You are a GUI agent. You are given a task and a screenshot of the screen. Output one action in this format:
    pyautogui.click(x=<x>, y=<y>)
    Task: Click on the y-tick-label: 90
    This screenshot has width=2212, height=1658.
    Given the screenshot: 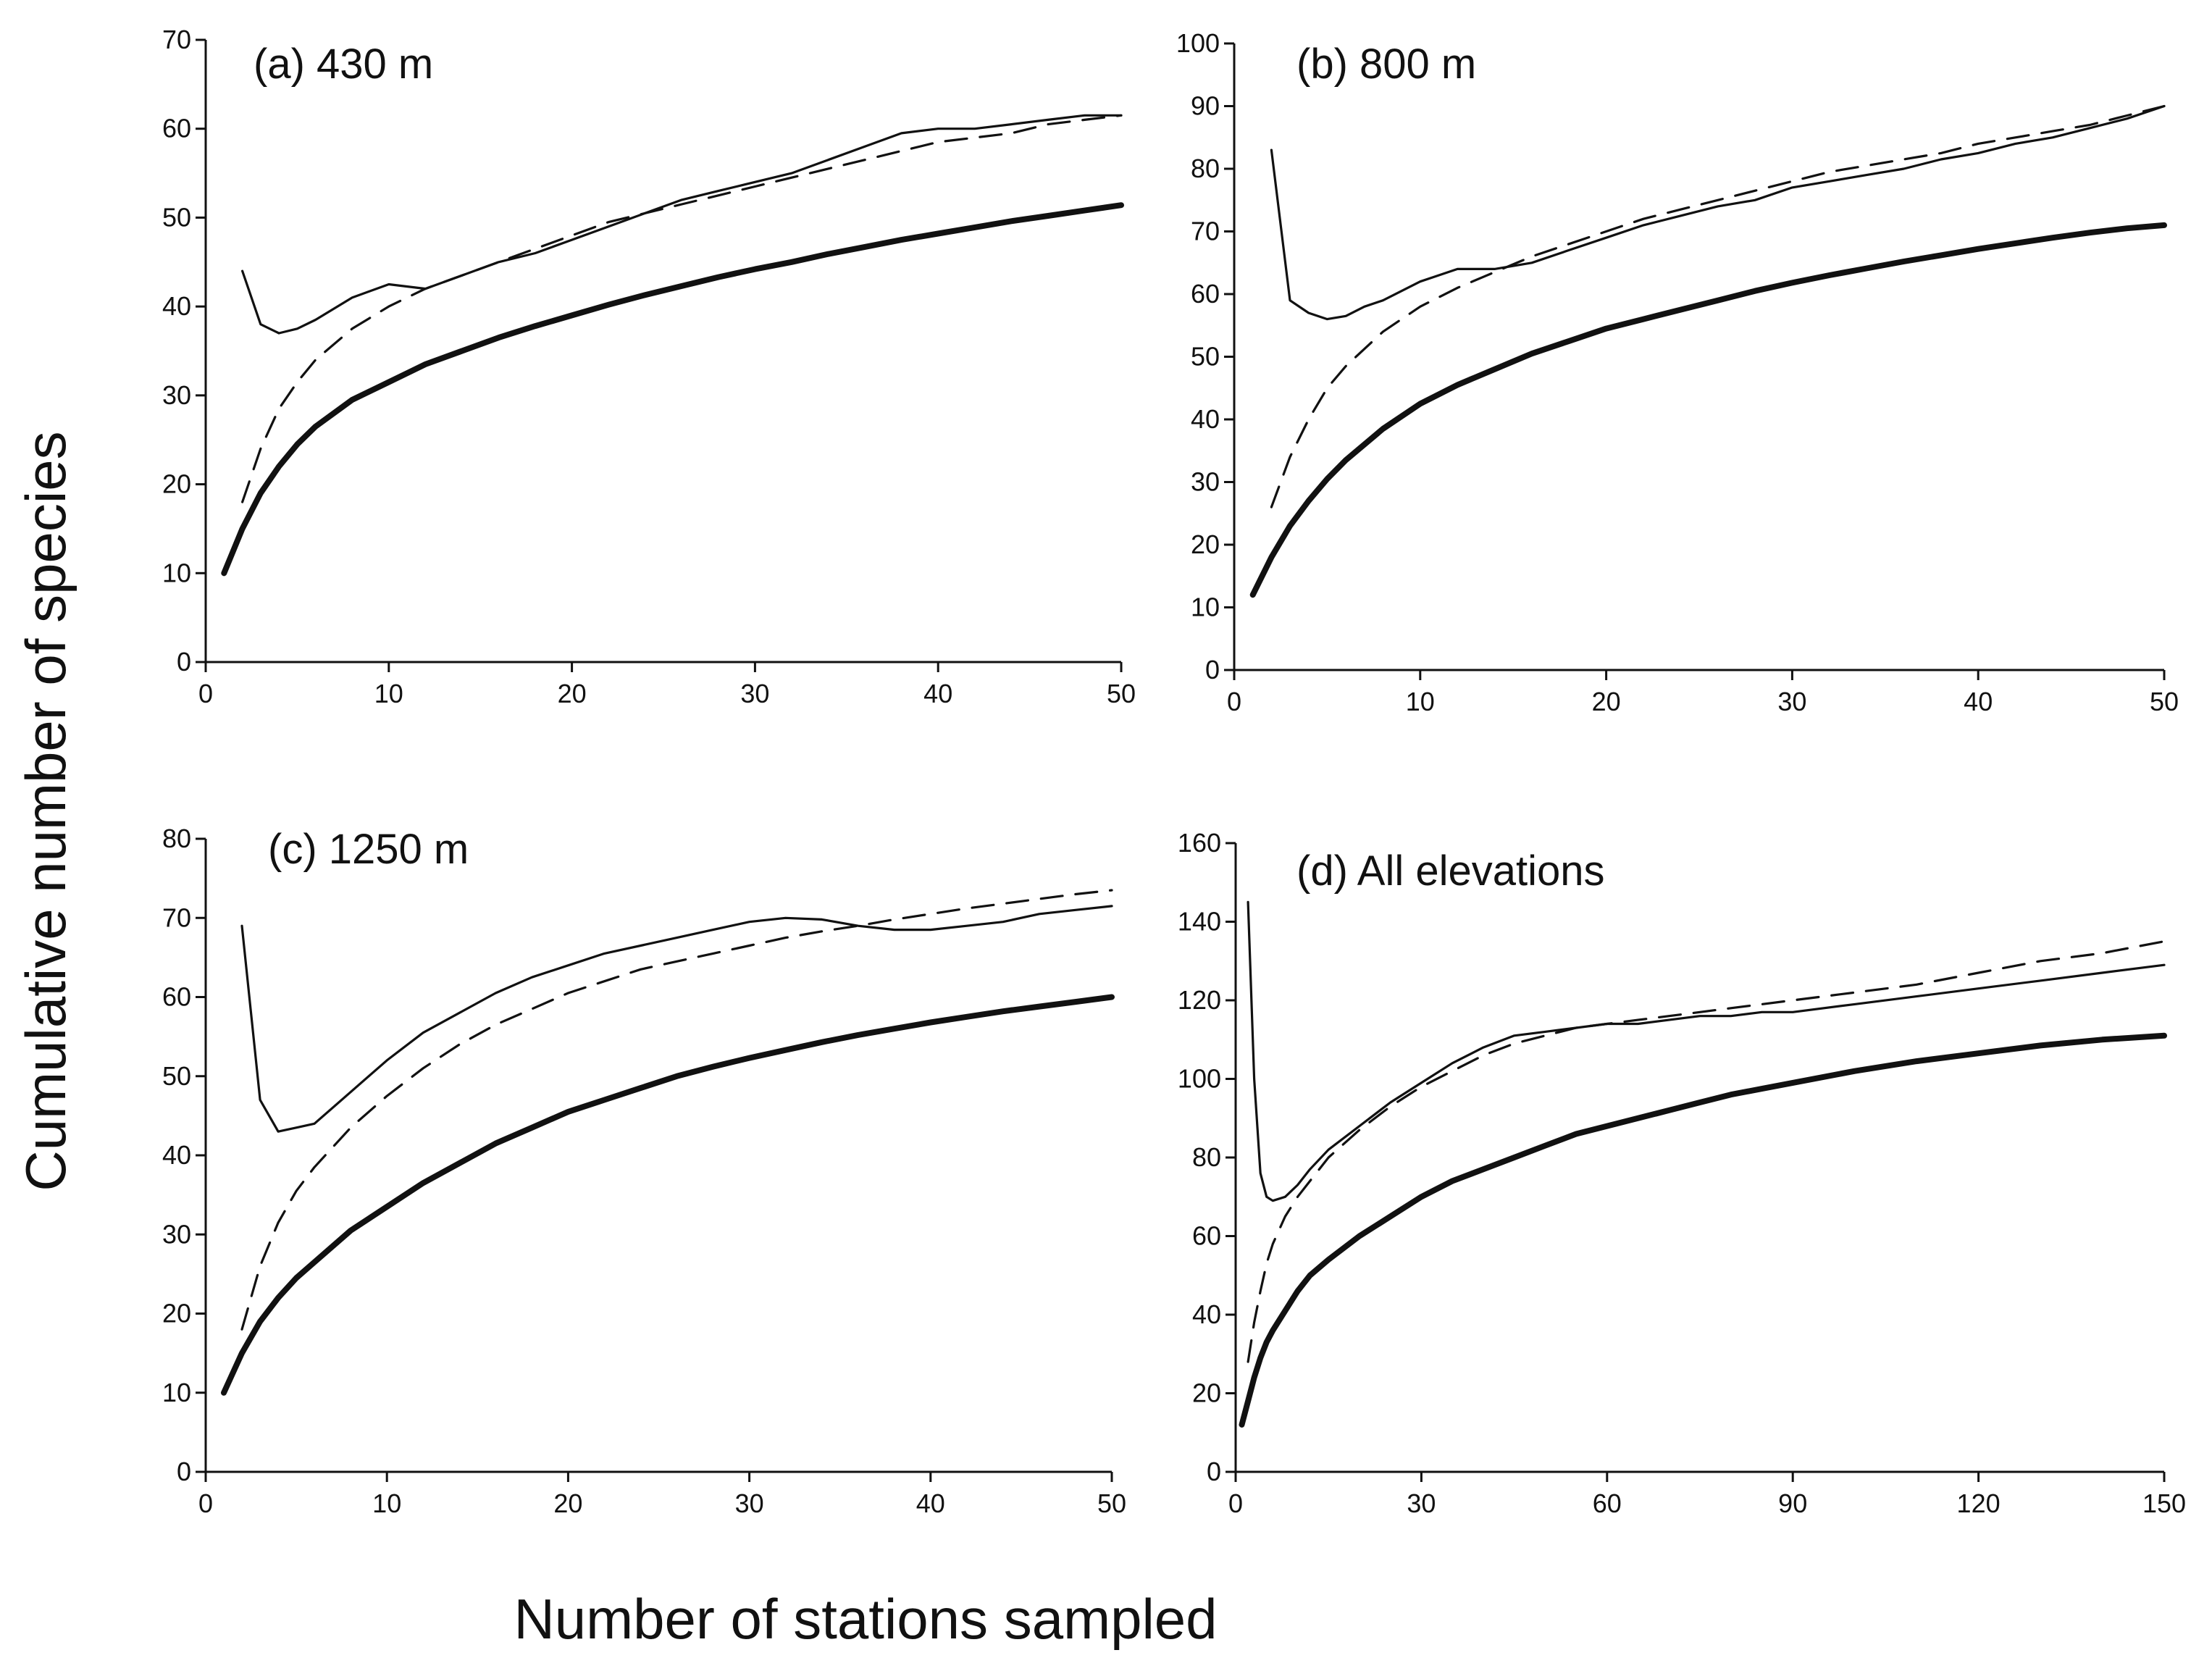 What is the action you would take?
    pyautogui.click(x=1205, y=106)
    